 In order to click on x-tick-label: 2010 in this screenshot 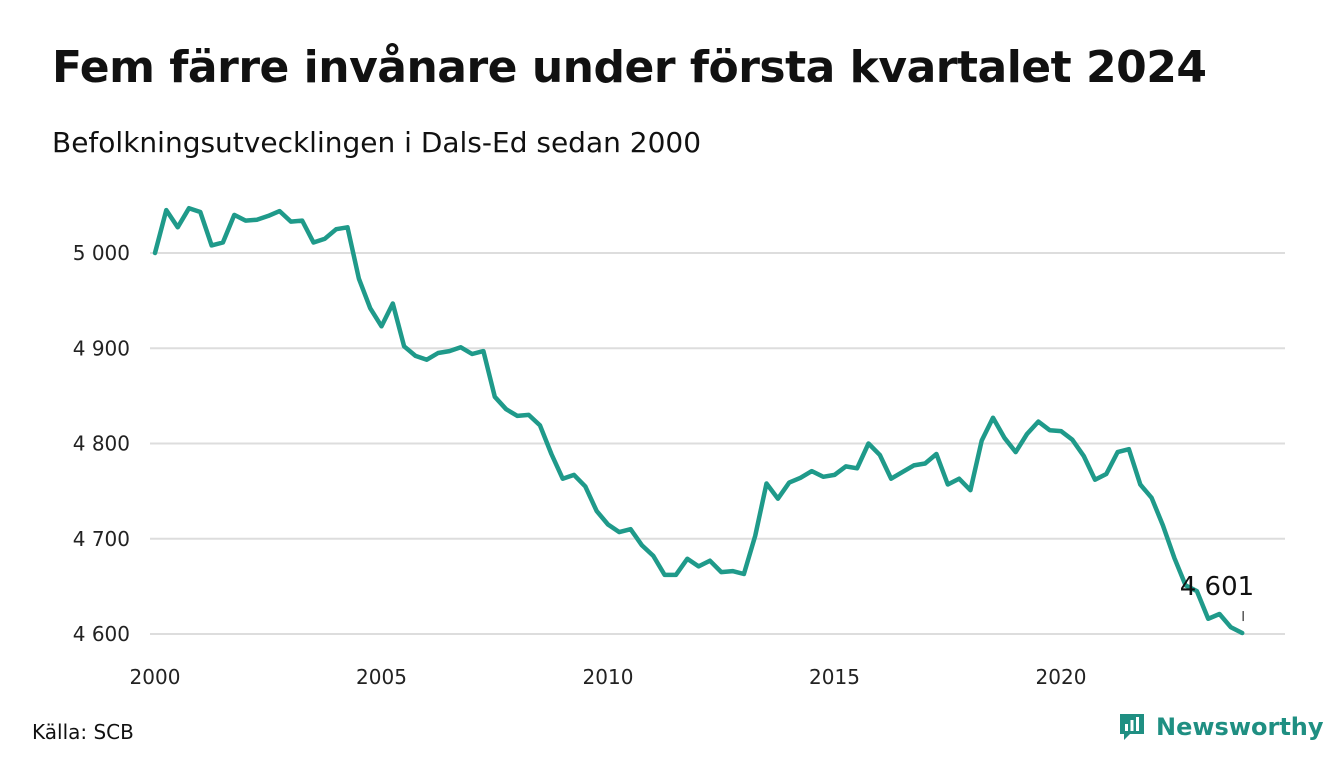, I will do `click(608, 677)`.